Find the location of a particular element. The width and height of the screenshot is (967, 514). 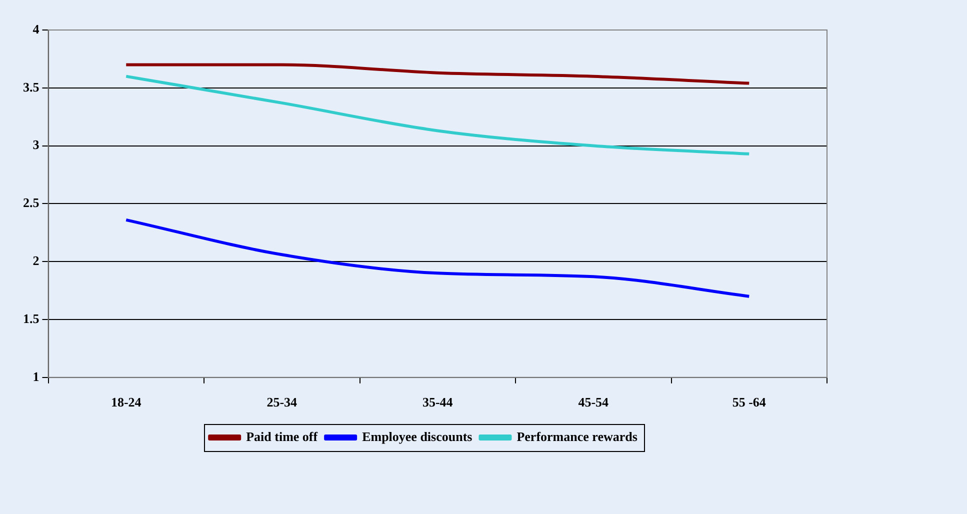

y-tick-label: 1.5 is located at coordinates (31, 318).